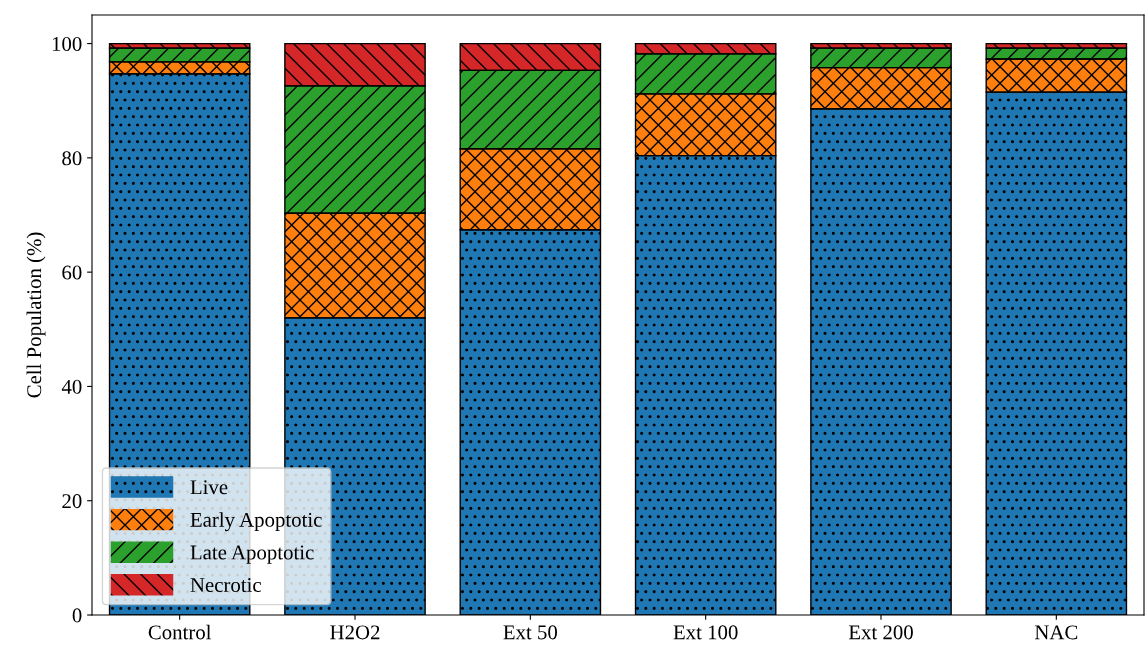 This screenshot has width=1147, height=645. What do you see at coordinates (36, 315) in the screenshot?
I see `y-axis-title: Cell Population (%)` at bounding box center [36, 315].